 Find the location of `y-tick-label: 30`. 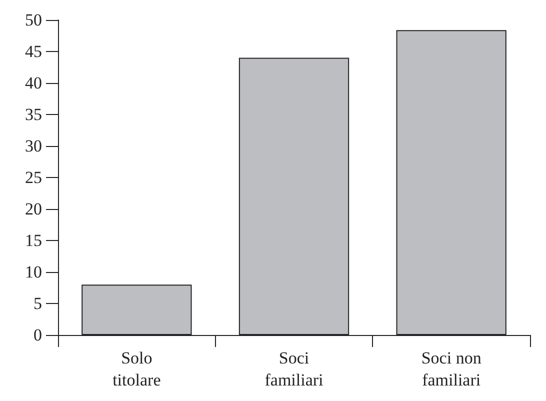

y-tick-label: 30 is located at coordinates (33, 146).